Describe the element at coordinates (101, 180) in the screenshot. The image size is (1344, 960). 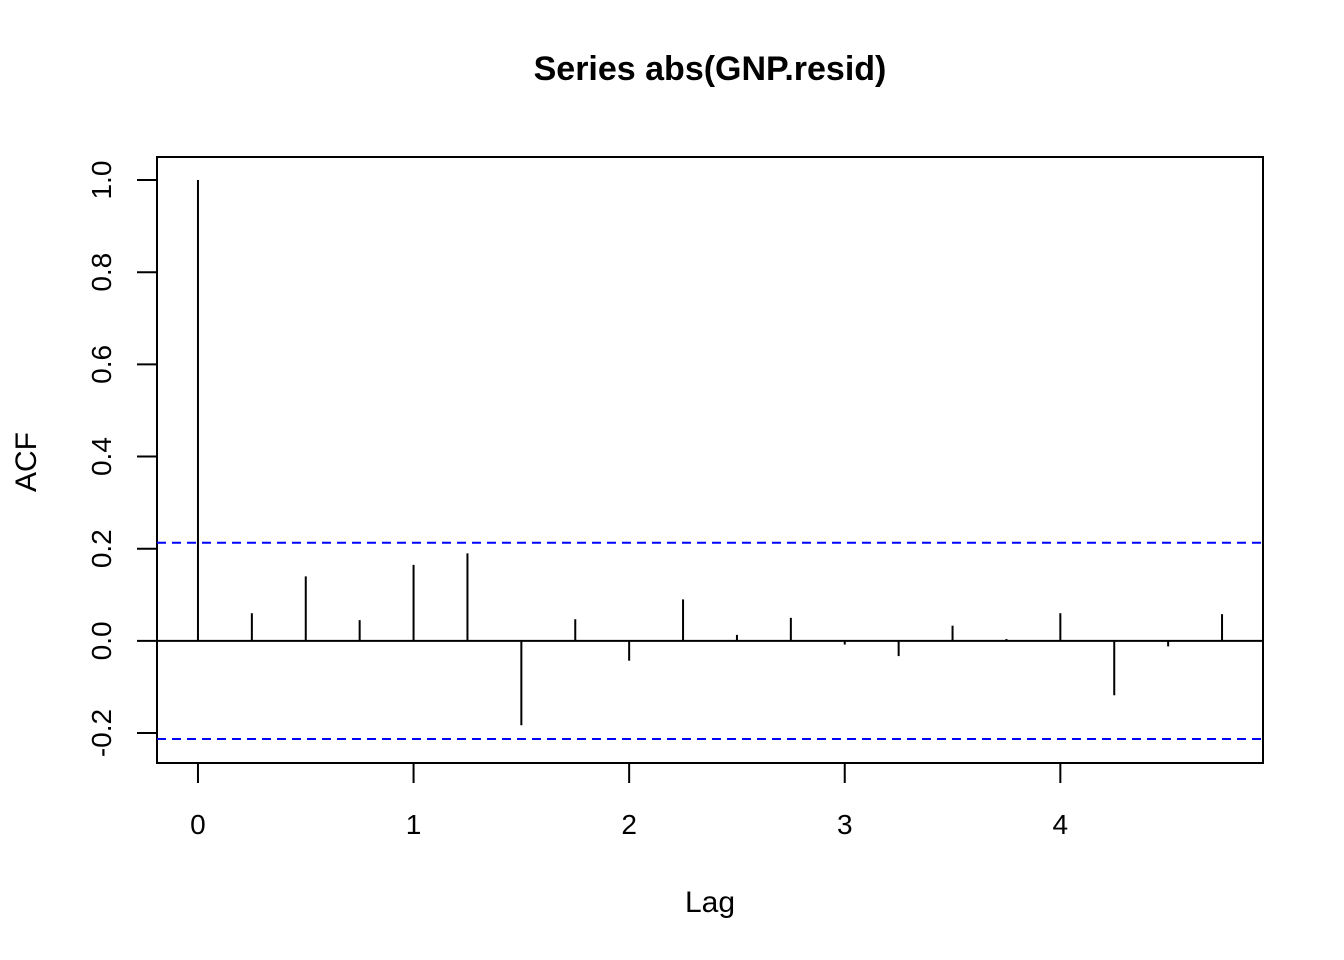
I see `y-tick-label: 1.0` at that location.